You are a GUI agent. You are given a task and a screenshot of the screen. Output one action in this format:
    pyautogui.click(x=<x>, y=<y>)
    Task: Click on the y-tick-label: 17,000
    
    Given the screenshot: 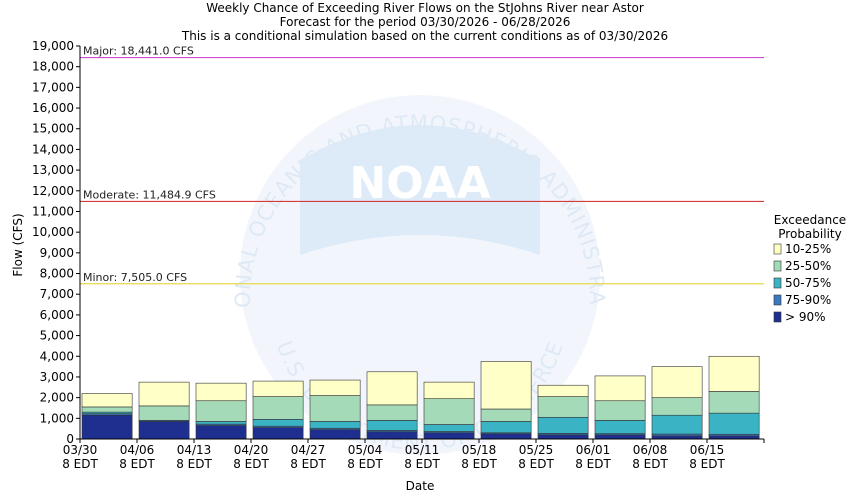 What is the action you would take?
    pyautogui.click(x=53, y=87)
    